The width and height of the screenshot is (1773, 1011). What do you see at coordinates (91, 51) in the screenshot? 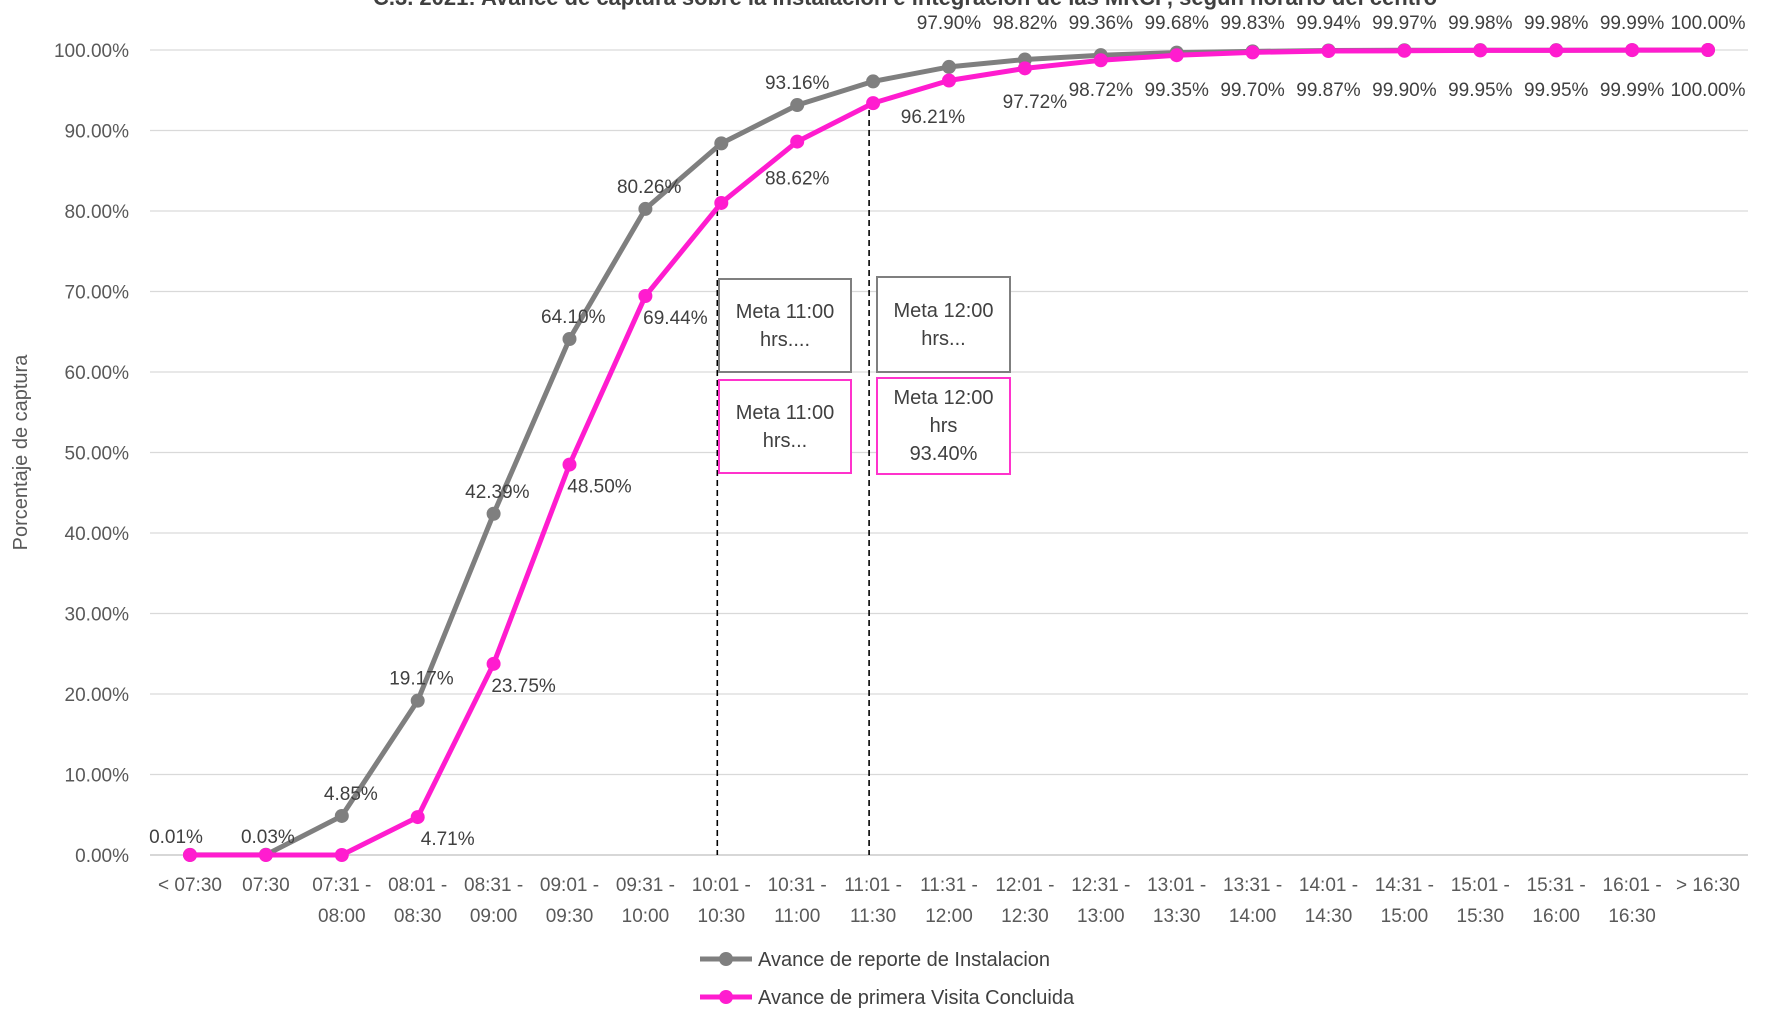
I see `y-tick-label: 100.00%` at bounding box center [91, 51].